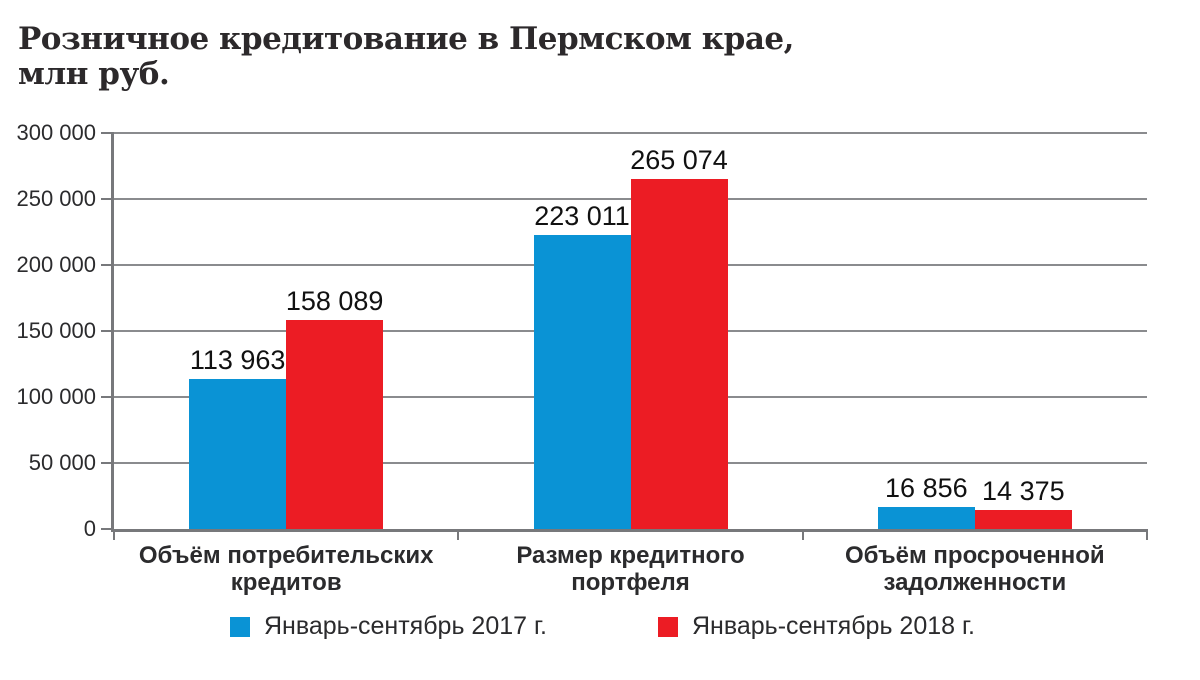 The image size is (1200, 680). I want to click on value-label: 265 074, so click(679, 160).